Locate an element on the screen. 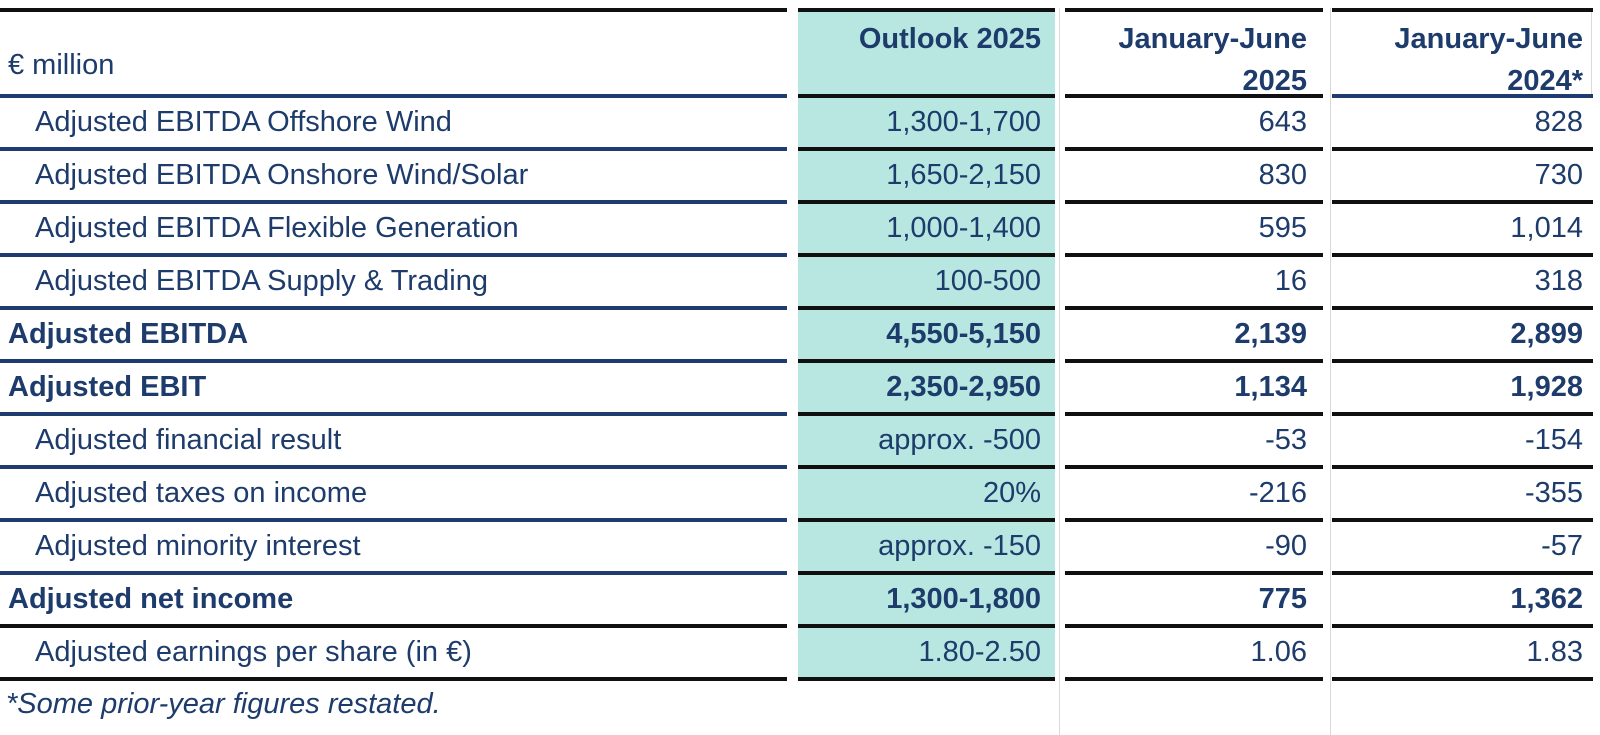  table-row-label: Adjusted EBITDA Flexible Generation is located at coordinates (393, 230).